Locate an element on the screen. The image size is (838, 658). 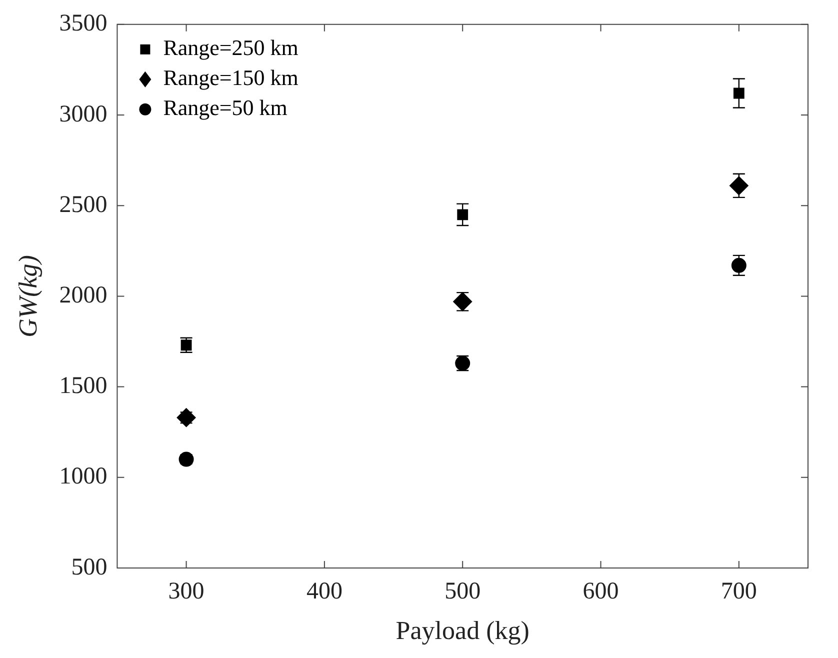
y-tick-label: 1500 is located at coordinates (83, 386).